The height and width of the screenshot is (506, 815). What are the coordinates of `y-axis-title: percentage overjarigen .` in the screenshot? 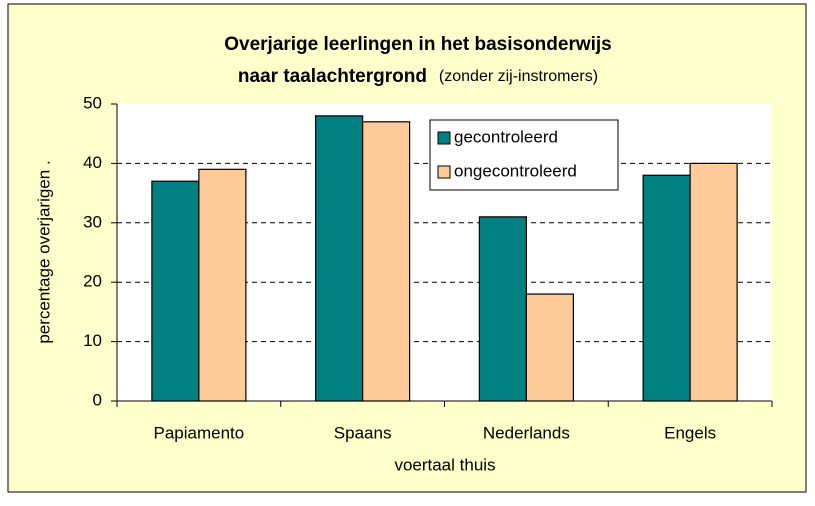 It's located at (43, 251).